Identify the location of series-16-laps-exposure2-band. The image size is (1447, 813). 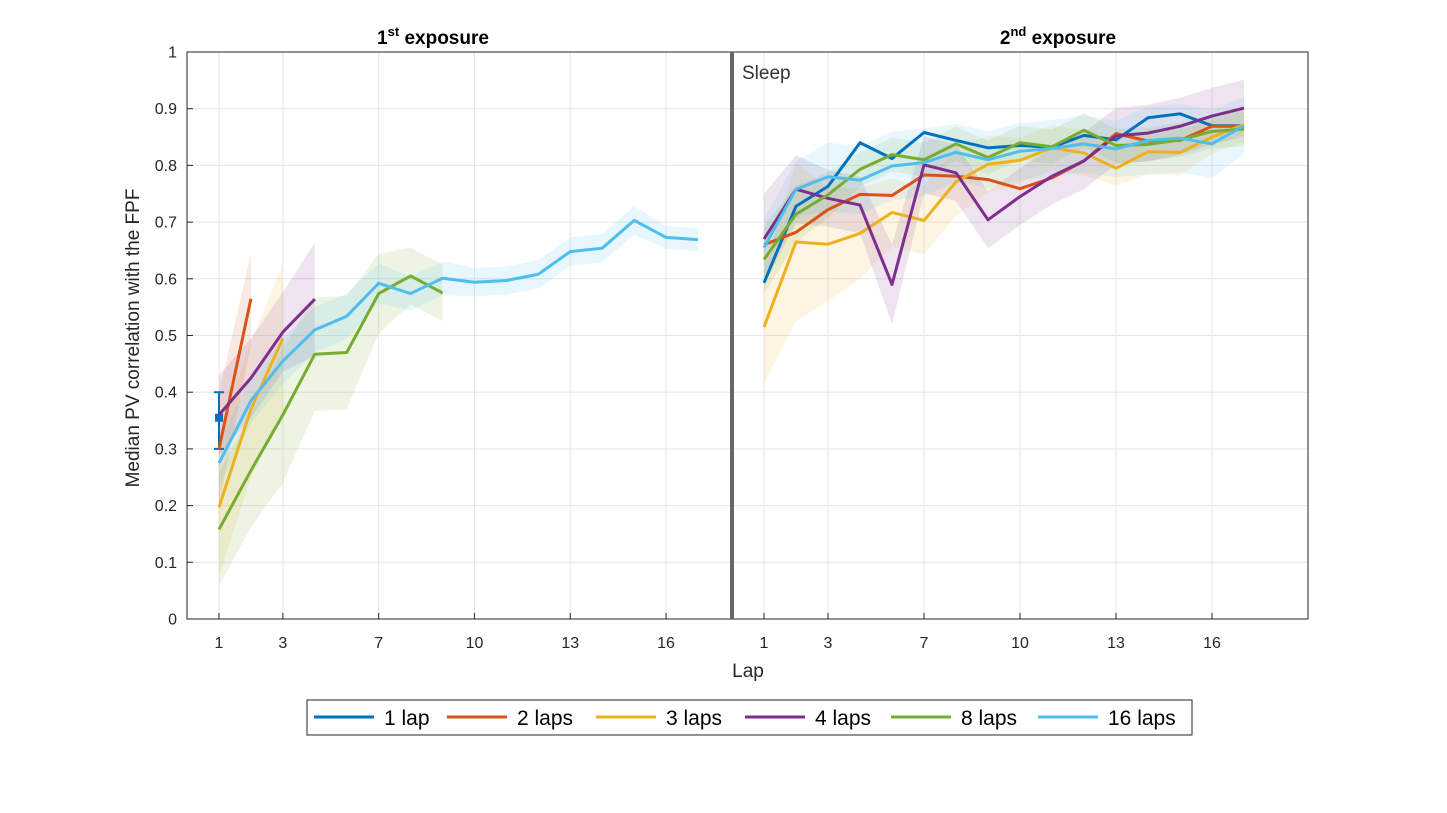
(1004, 186).